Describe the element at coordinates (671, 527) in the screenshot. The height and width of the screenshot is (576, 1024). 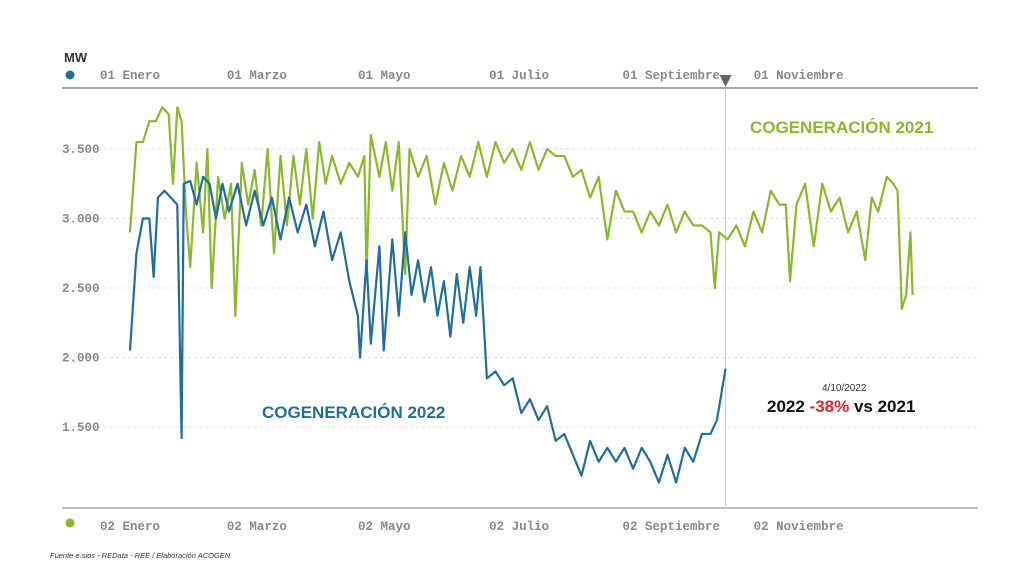
I see `bottom-x-tick-label: 02 Septiembre` at that location.